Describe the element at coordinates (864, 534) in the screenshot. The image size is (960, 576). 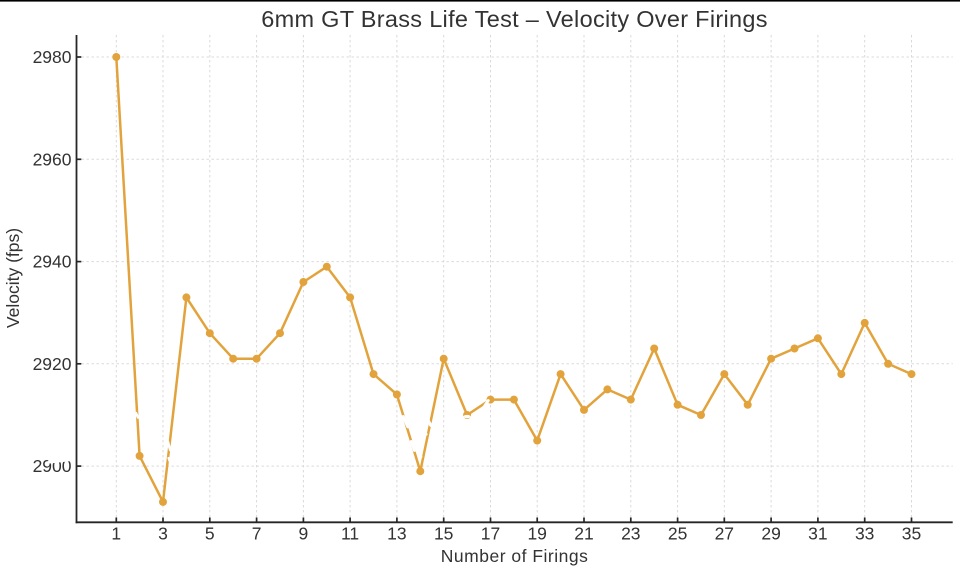
I see `svg-text: 33` at that location.